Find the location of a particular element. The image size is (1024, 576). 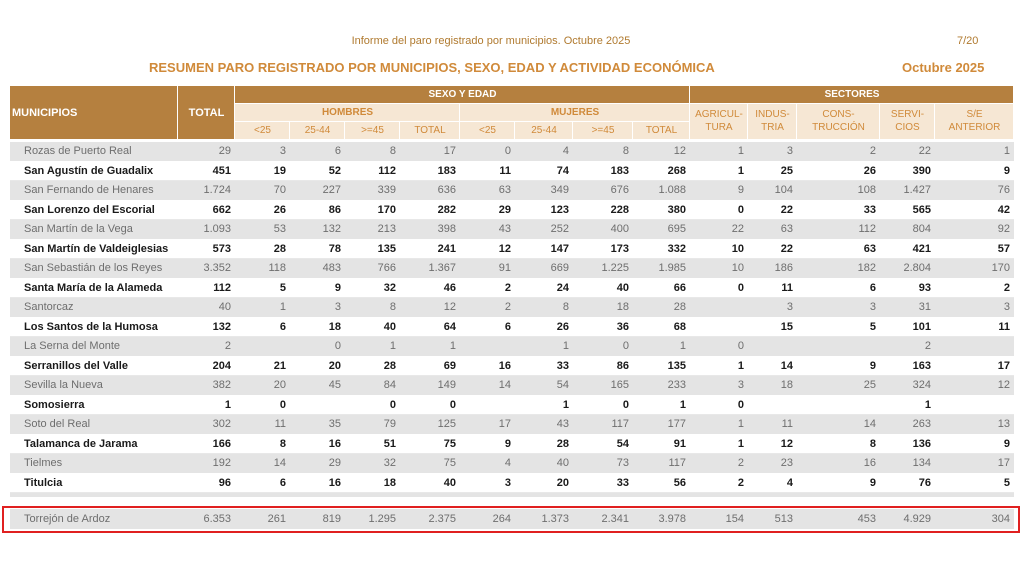

cell-value: 1.093 is located at coordinates (217, 229).